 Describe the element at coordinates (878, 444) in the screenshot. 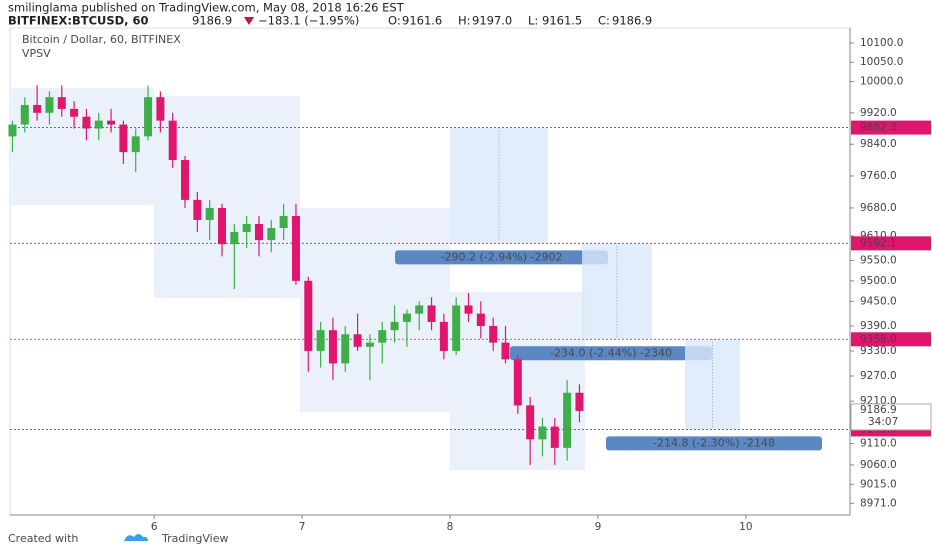

I see `y-tick-label: 9110.0` at that location.